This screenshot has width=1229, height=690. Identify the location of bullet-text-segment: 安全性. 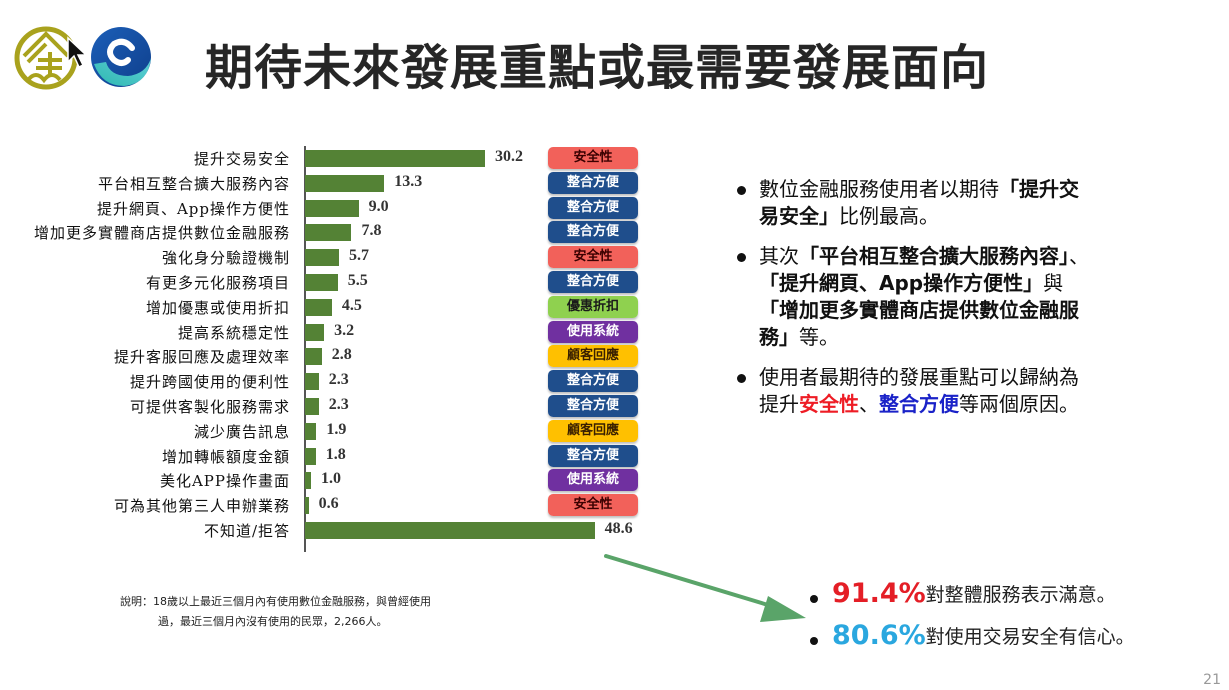
(829, 404).